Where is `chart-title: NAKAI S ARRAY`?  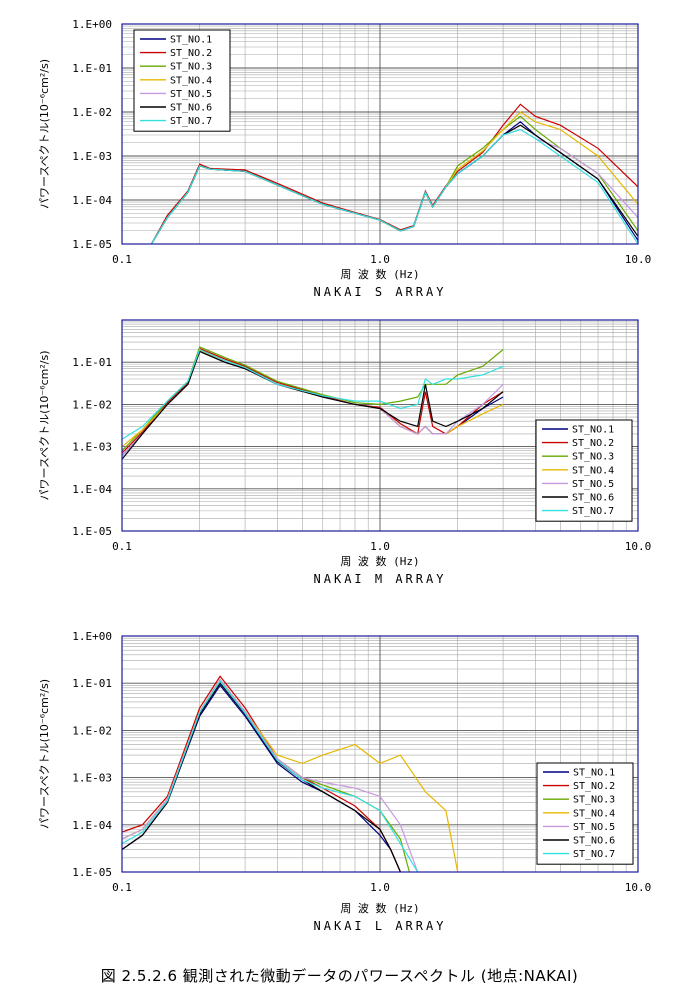
chart-title: NAKAI S ARRAY is located at coordinates (380, 292).